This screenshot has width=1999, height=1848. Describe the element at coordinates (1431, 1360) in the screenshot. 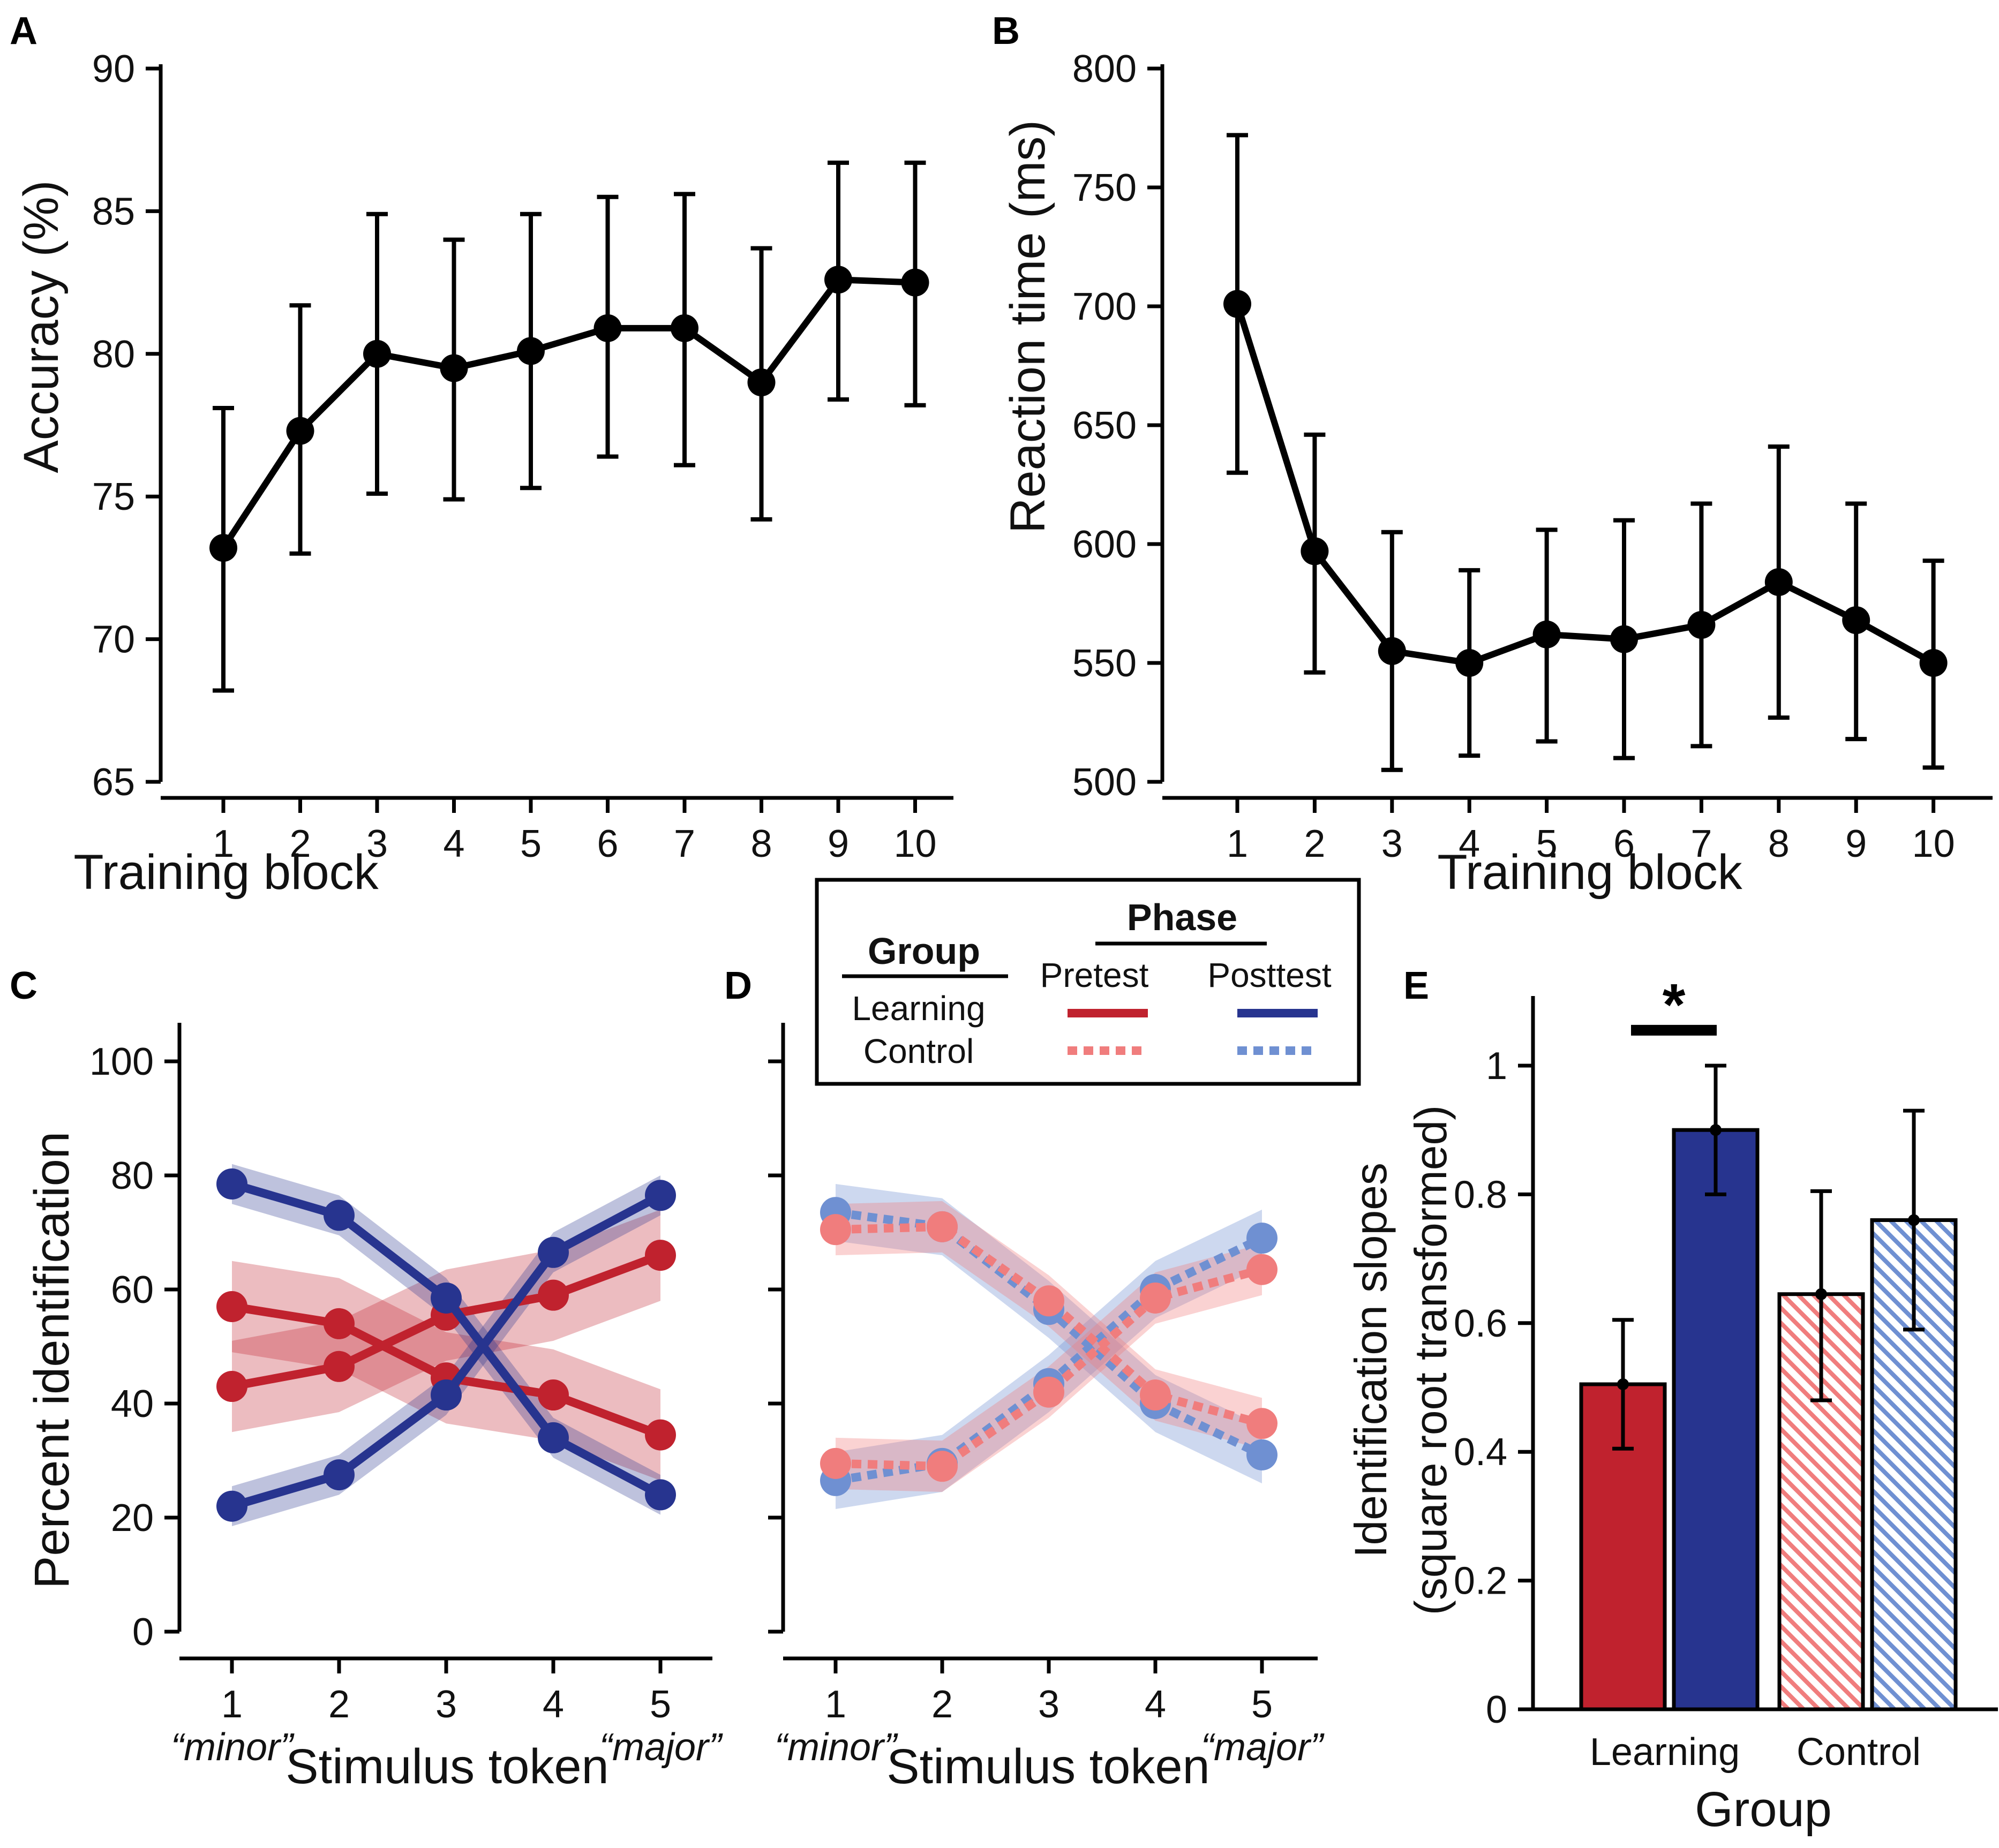

I see `panel-e-ylabel-line2: (square root transformed)` at that location.